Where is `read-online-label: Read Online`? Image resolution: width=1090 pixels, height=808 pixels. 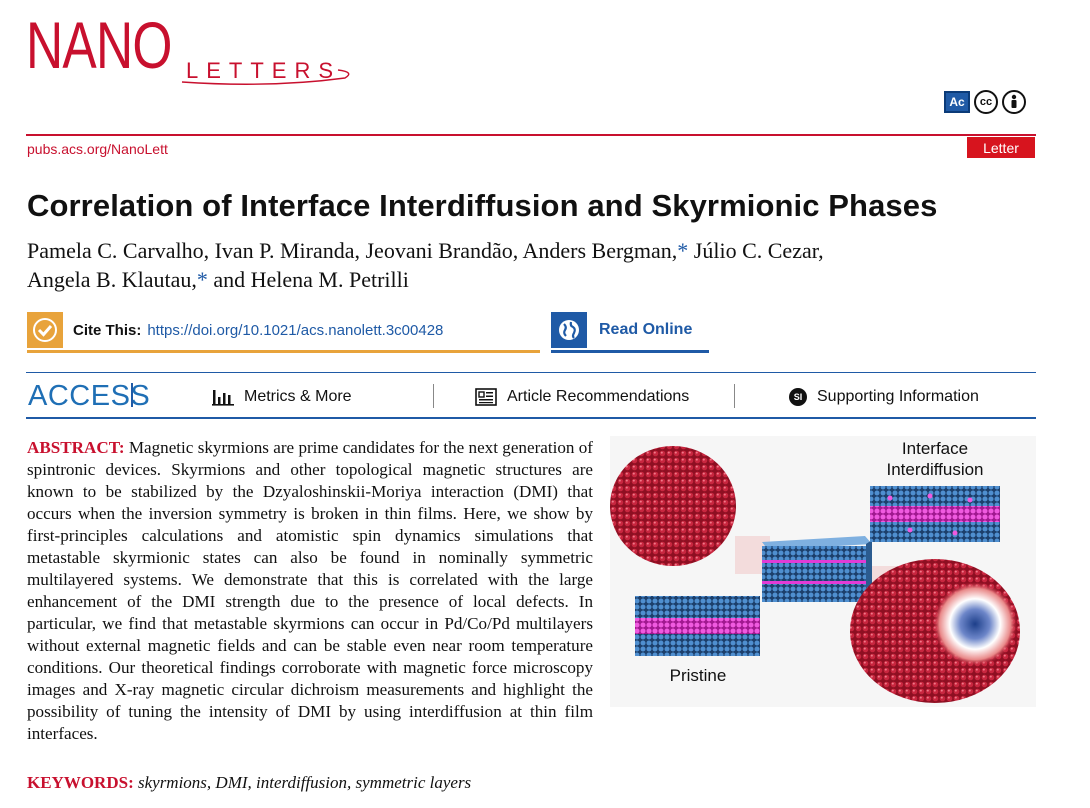
read-online-label: Read Online is located at coordinates (646, 329).